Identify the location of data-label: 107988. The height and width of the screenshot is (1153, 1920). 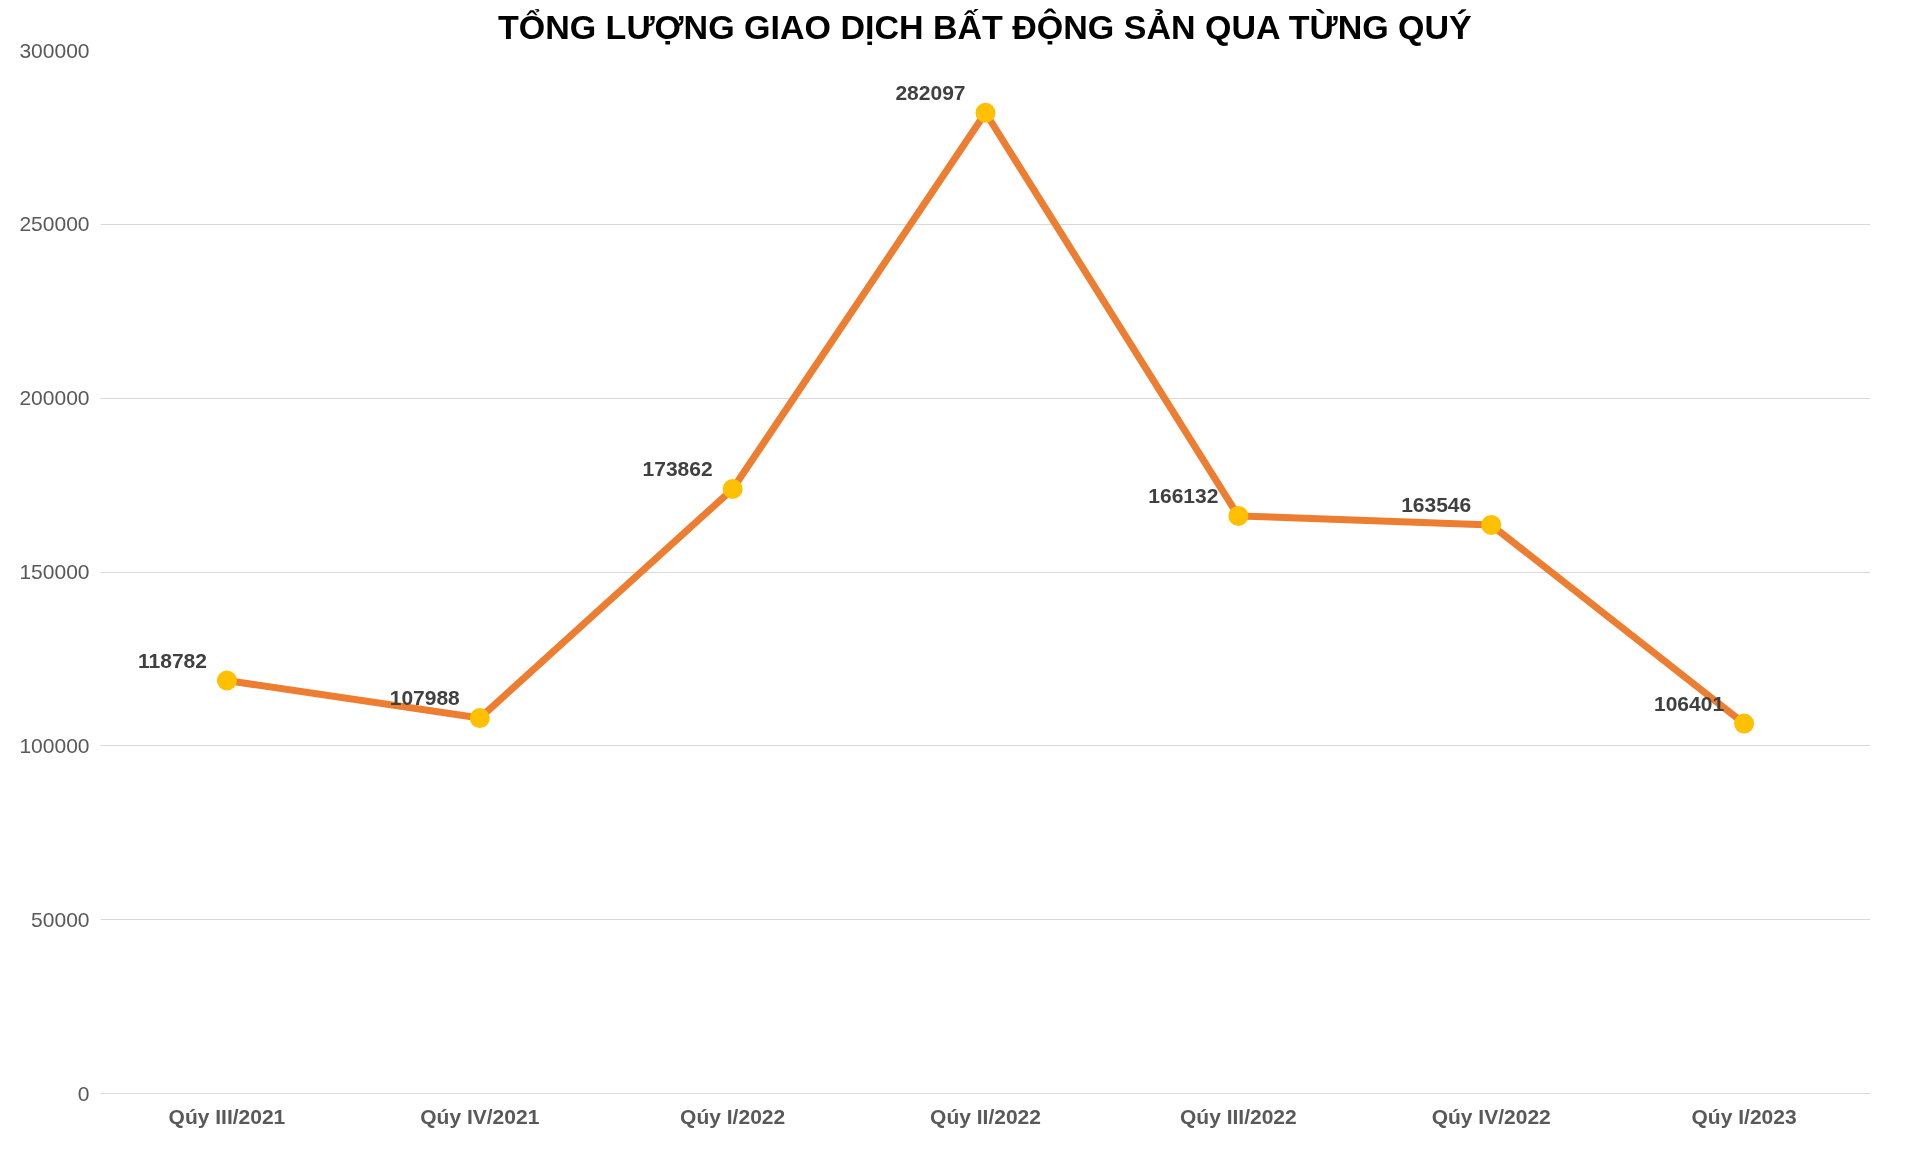
(425, 698).